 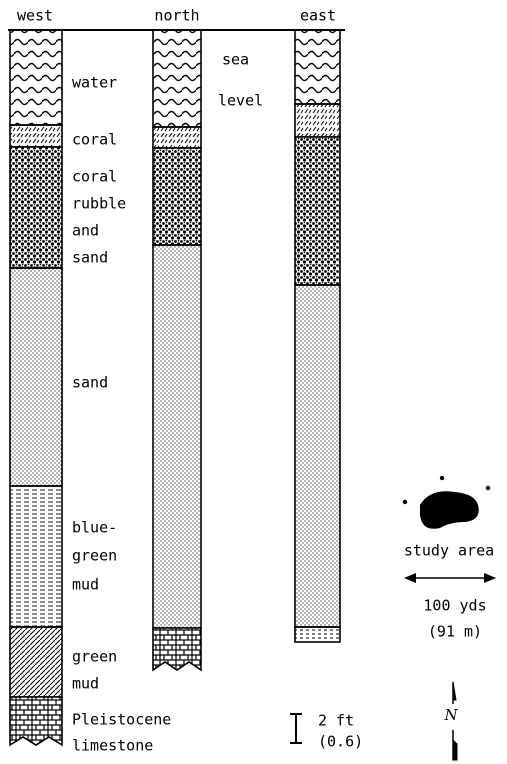 I want to click on column-header: east, so click(x=318, y=16).